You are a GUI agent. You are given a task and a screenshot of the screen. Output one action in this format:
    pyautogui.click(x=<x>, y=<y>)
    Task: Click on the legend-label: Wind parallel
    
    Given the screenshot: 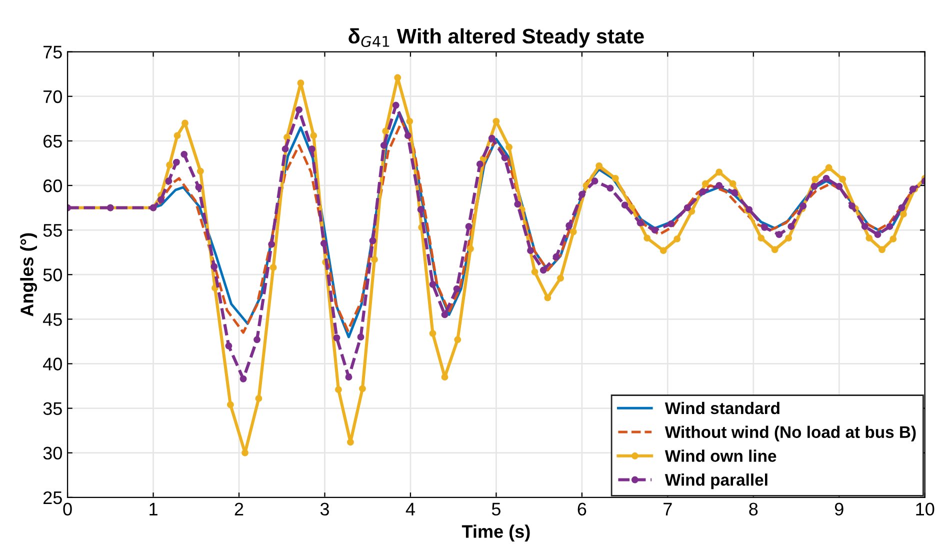 What is the action you would take?
    pyautogui.click(x=716, y=482)
    